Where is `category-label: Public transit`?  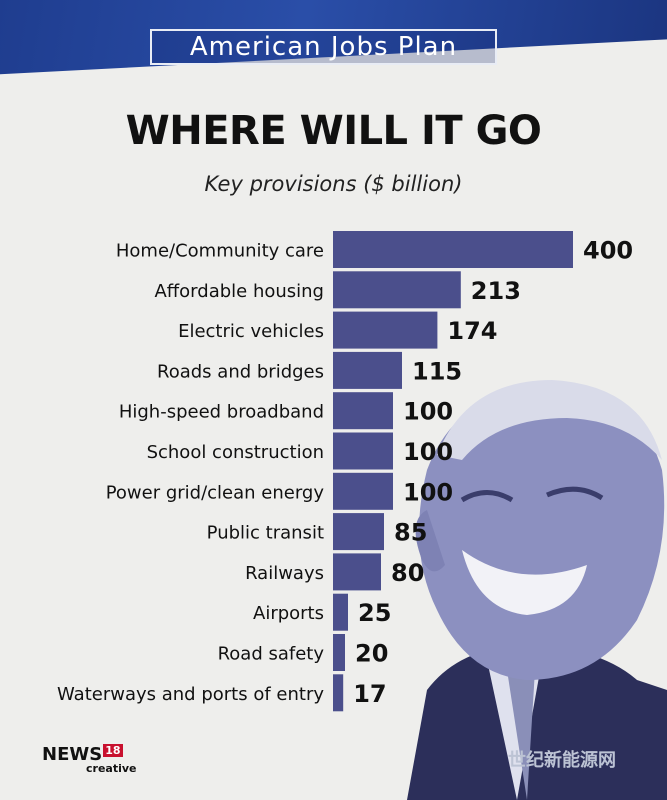 category-label: Public transit is located at coordinates (265, 533).